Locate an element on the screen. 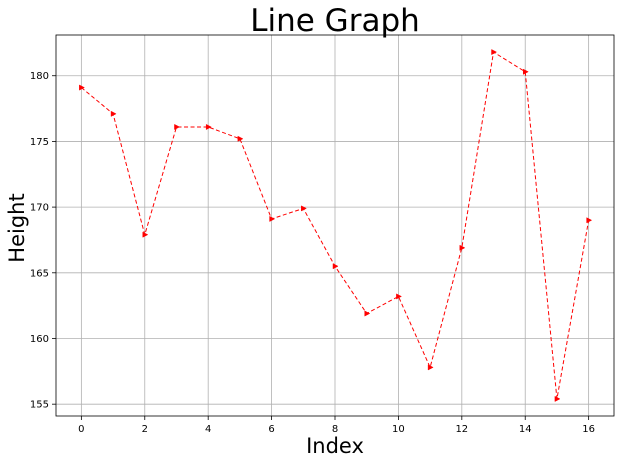  x-axis-ticks: 0 2 4 6 8 10 12 14 16 is located at coordinates (336, 425).